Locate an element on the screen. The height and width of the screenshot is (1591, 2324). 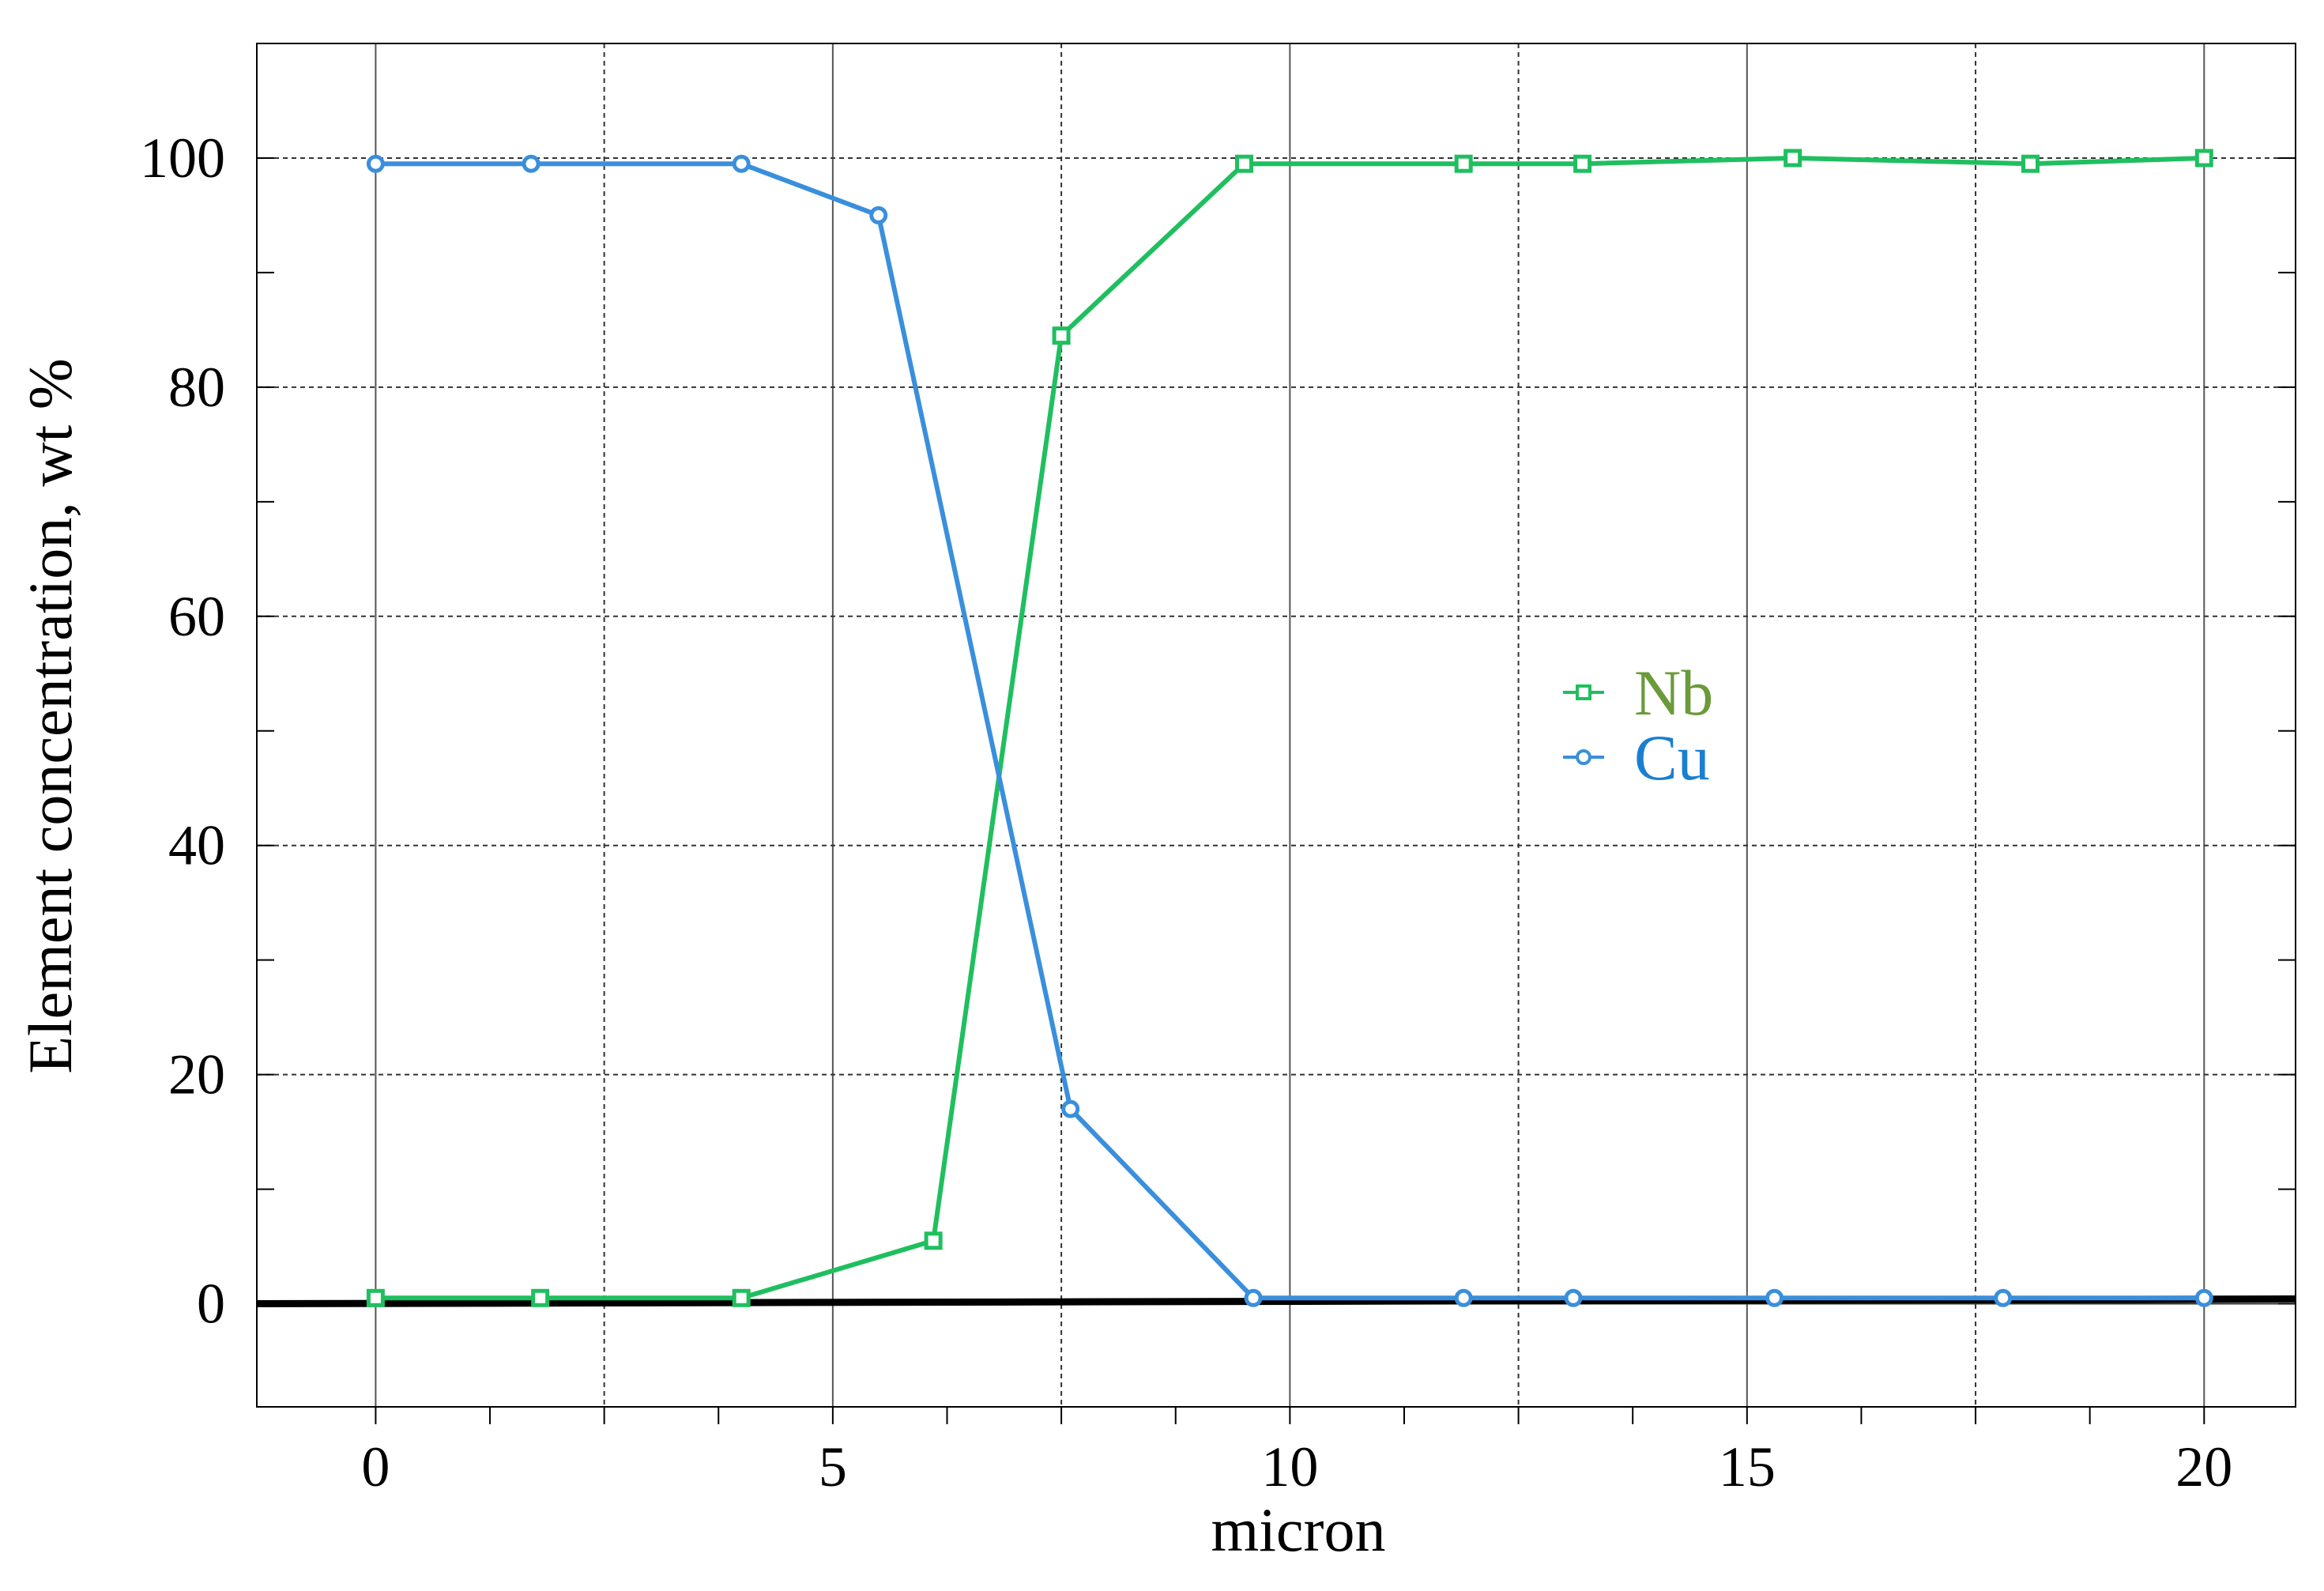
x-tick-label: 20 is located at coordinates (2203, 1467).